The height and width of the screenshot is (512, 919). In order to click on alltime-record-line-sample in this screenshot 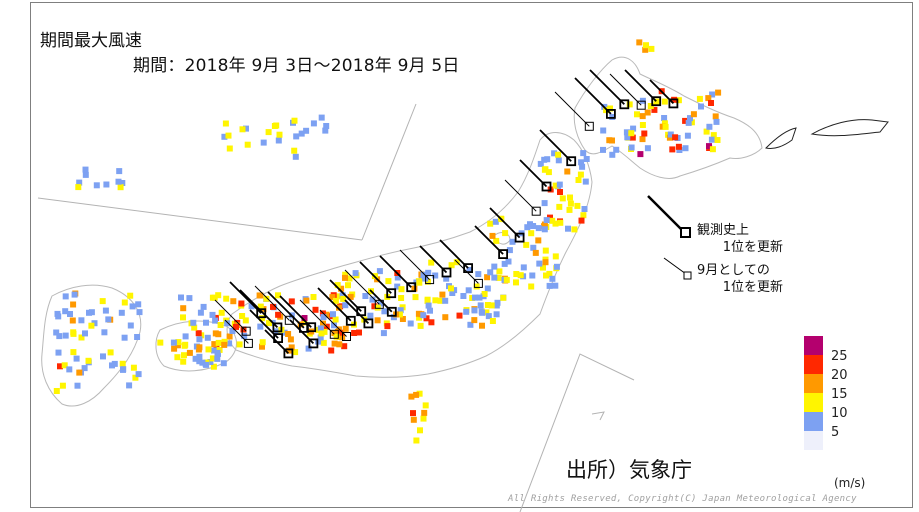, I will do `click(666, 214)`.